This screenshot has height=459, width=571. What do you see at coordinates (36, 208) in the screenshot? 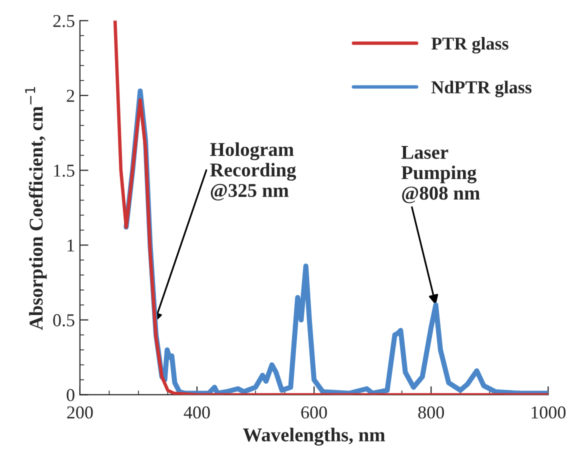
I see `y-axis-title: Absorption Coefficient, cm$^{−1}$` at bounding box center [36, 208].